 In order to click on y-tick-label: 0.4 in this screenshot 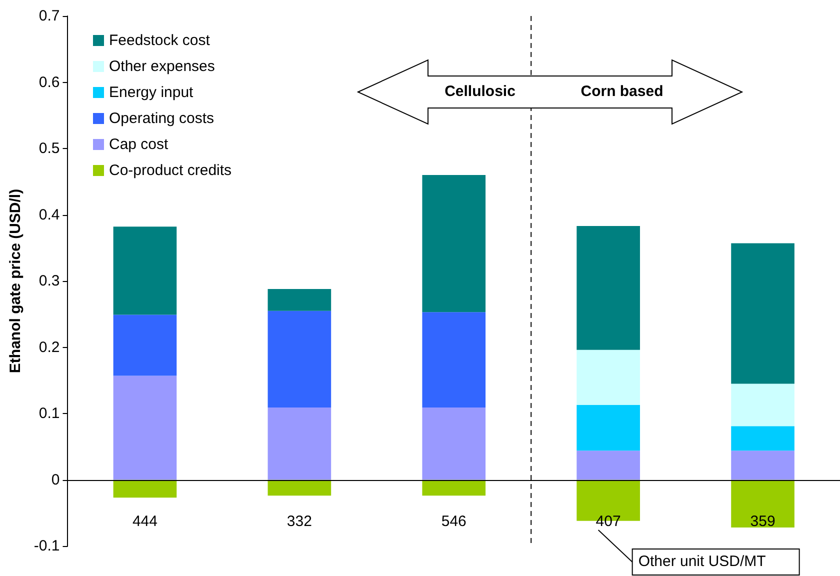, I will do `click(49, 215)`.